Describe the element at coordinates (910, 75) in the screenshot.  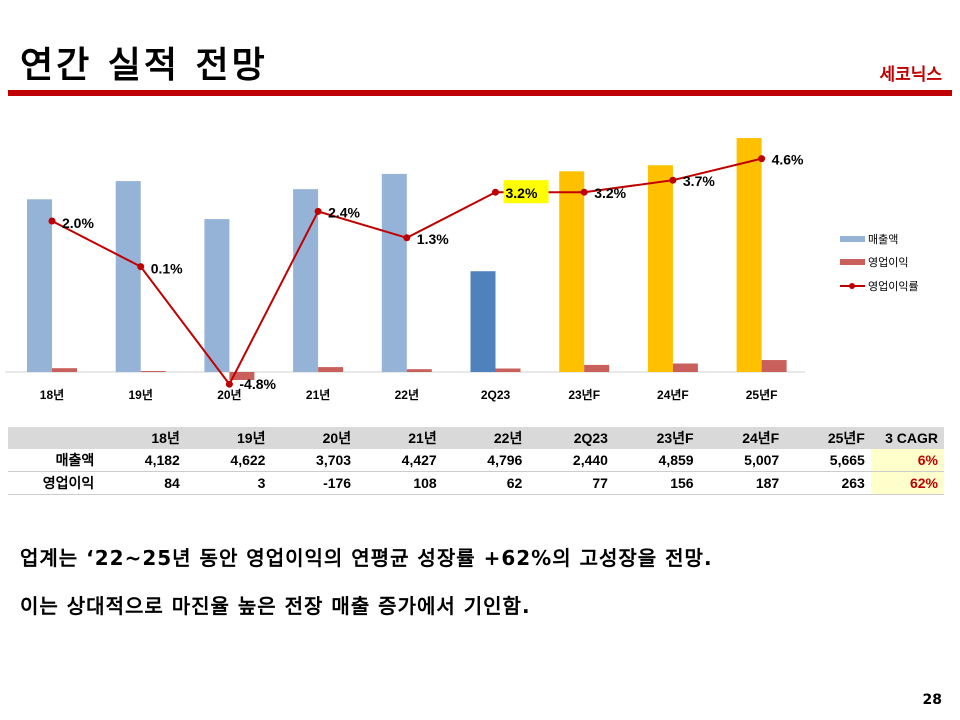
I see `company-name: 세코닉스` at that location.